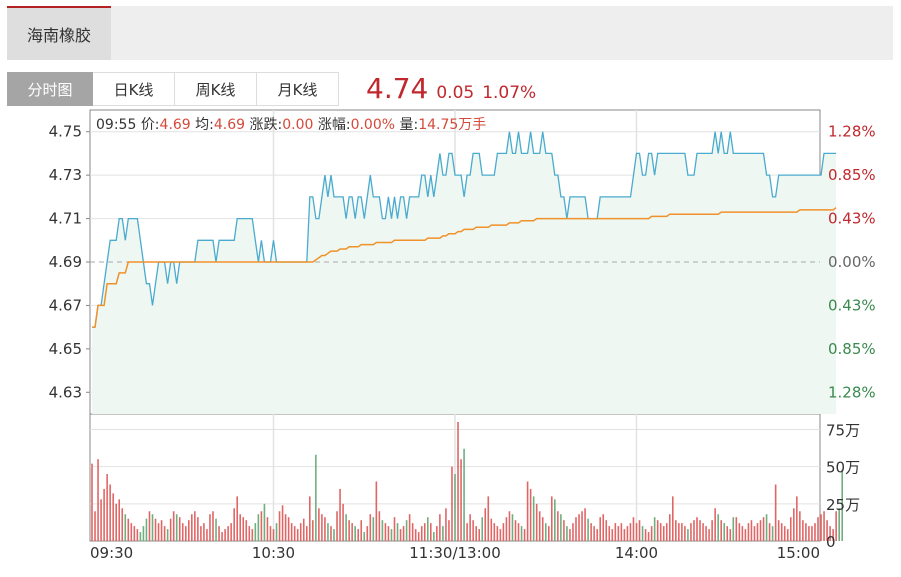 The width and height of the screenshot is (901, 577). What do you see at coordinates (65, 219) in the screenshot?
I see `y-tick-label: 4.71` at bounding box center [65, 219].